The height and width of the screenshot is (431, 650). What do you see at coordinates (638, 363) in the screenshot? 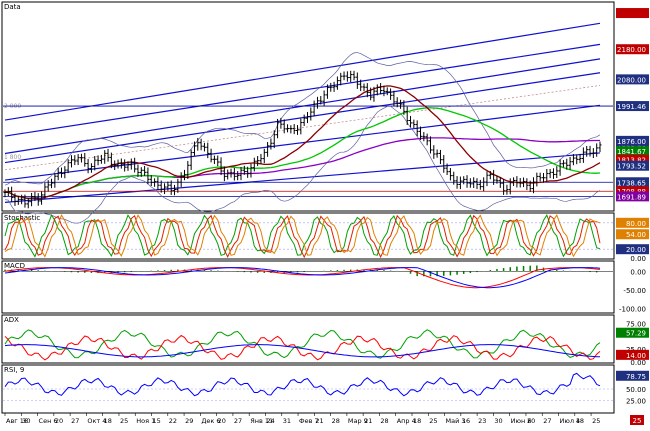
I see `adx-tag: 0.00` at bounding box center [638, 363].